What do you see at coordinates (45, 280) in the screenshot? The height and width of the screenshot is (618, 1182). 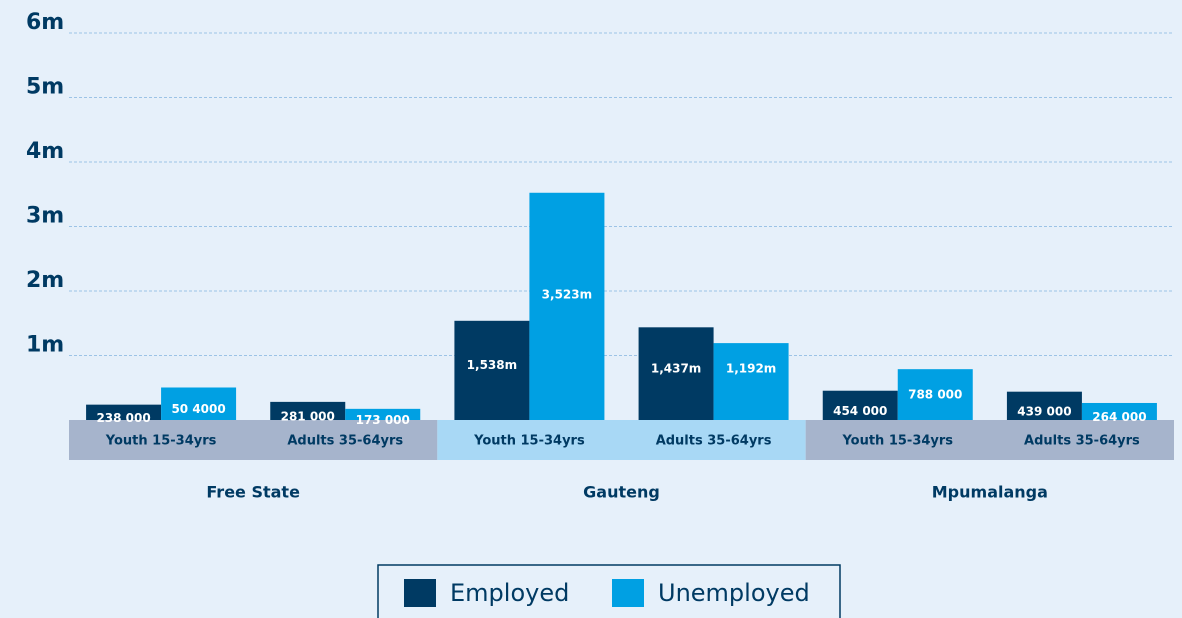 I see `y-tick-label: 2m` at bounding box center [45, 280].